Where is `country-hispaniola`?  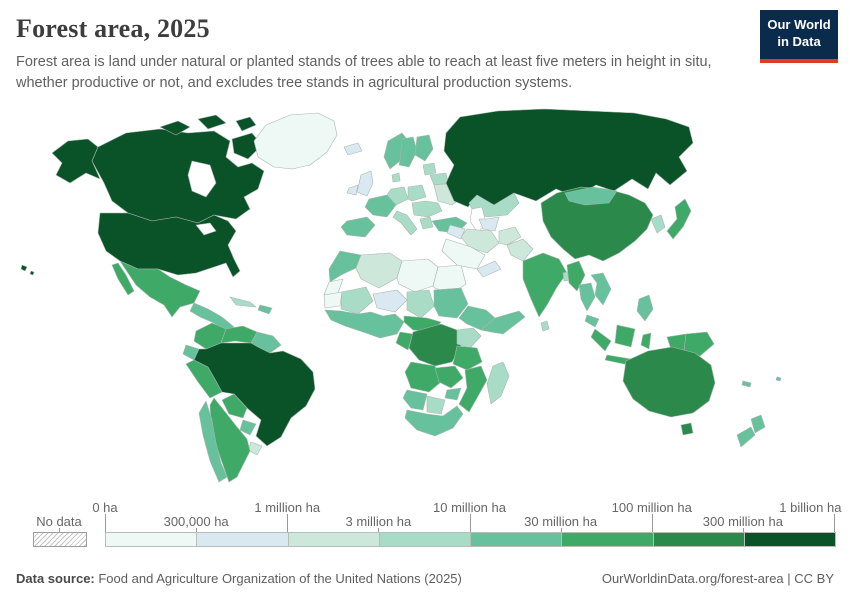
country-hispaniola is located at coordinates (265, 309).